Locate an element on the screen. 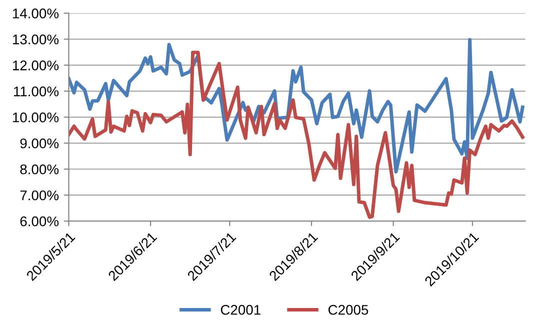 This screenshot has height=330, width=550. legend-label: C2001 is located at coordinates (240, 309).